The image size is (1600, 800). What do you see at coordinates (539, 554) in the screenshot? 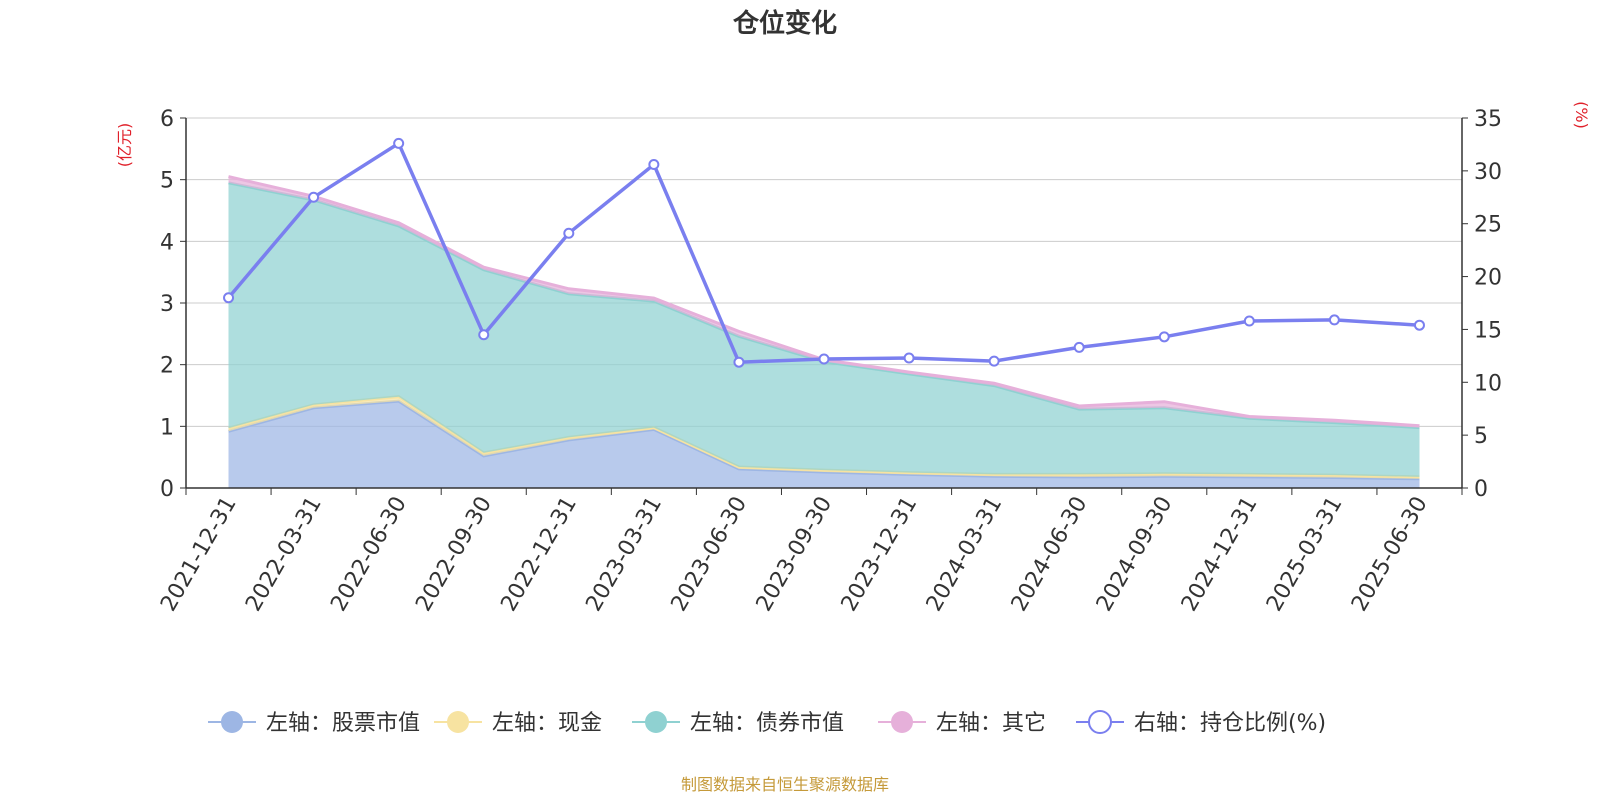
I see `x-axis-tick-label: 2022-12-31` at bounding box center [539, 554].